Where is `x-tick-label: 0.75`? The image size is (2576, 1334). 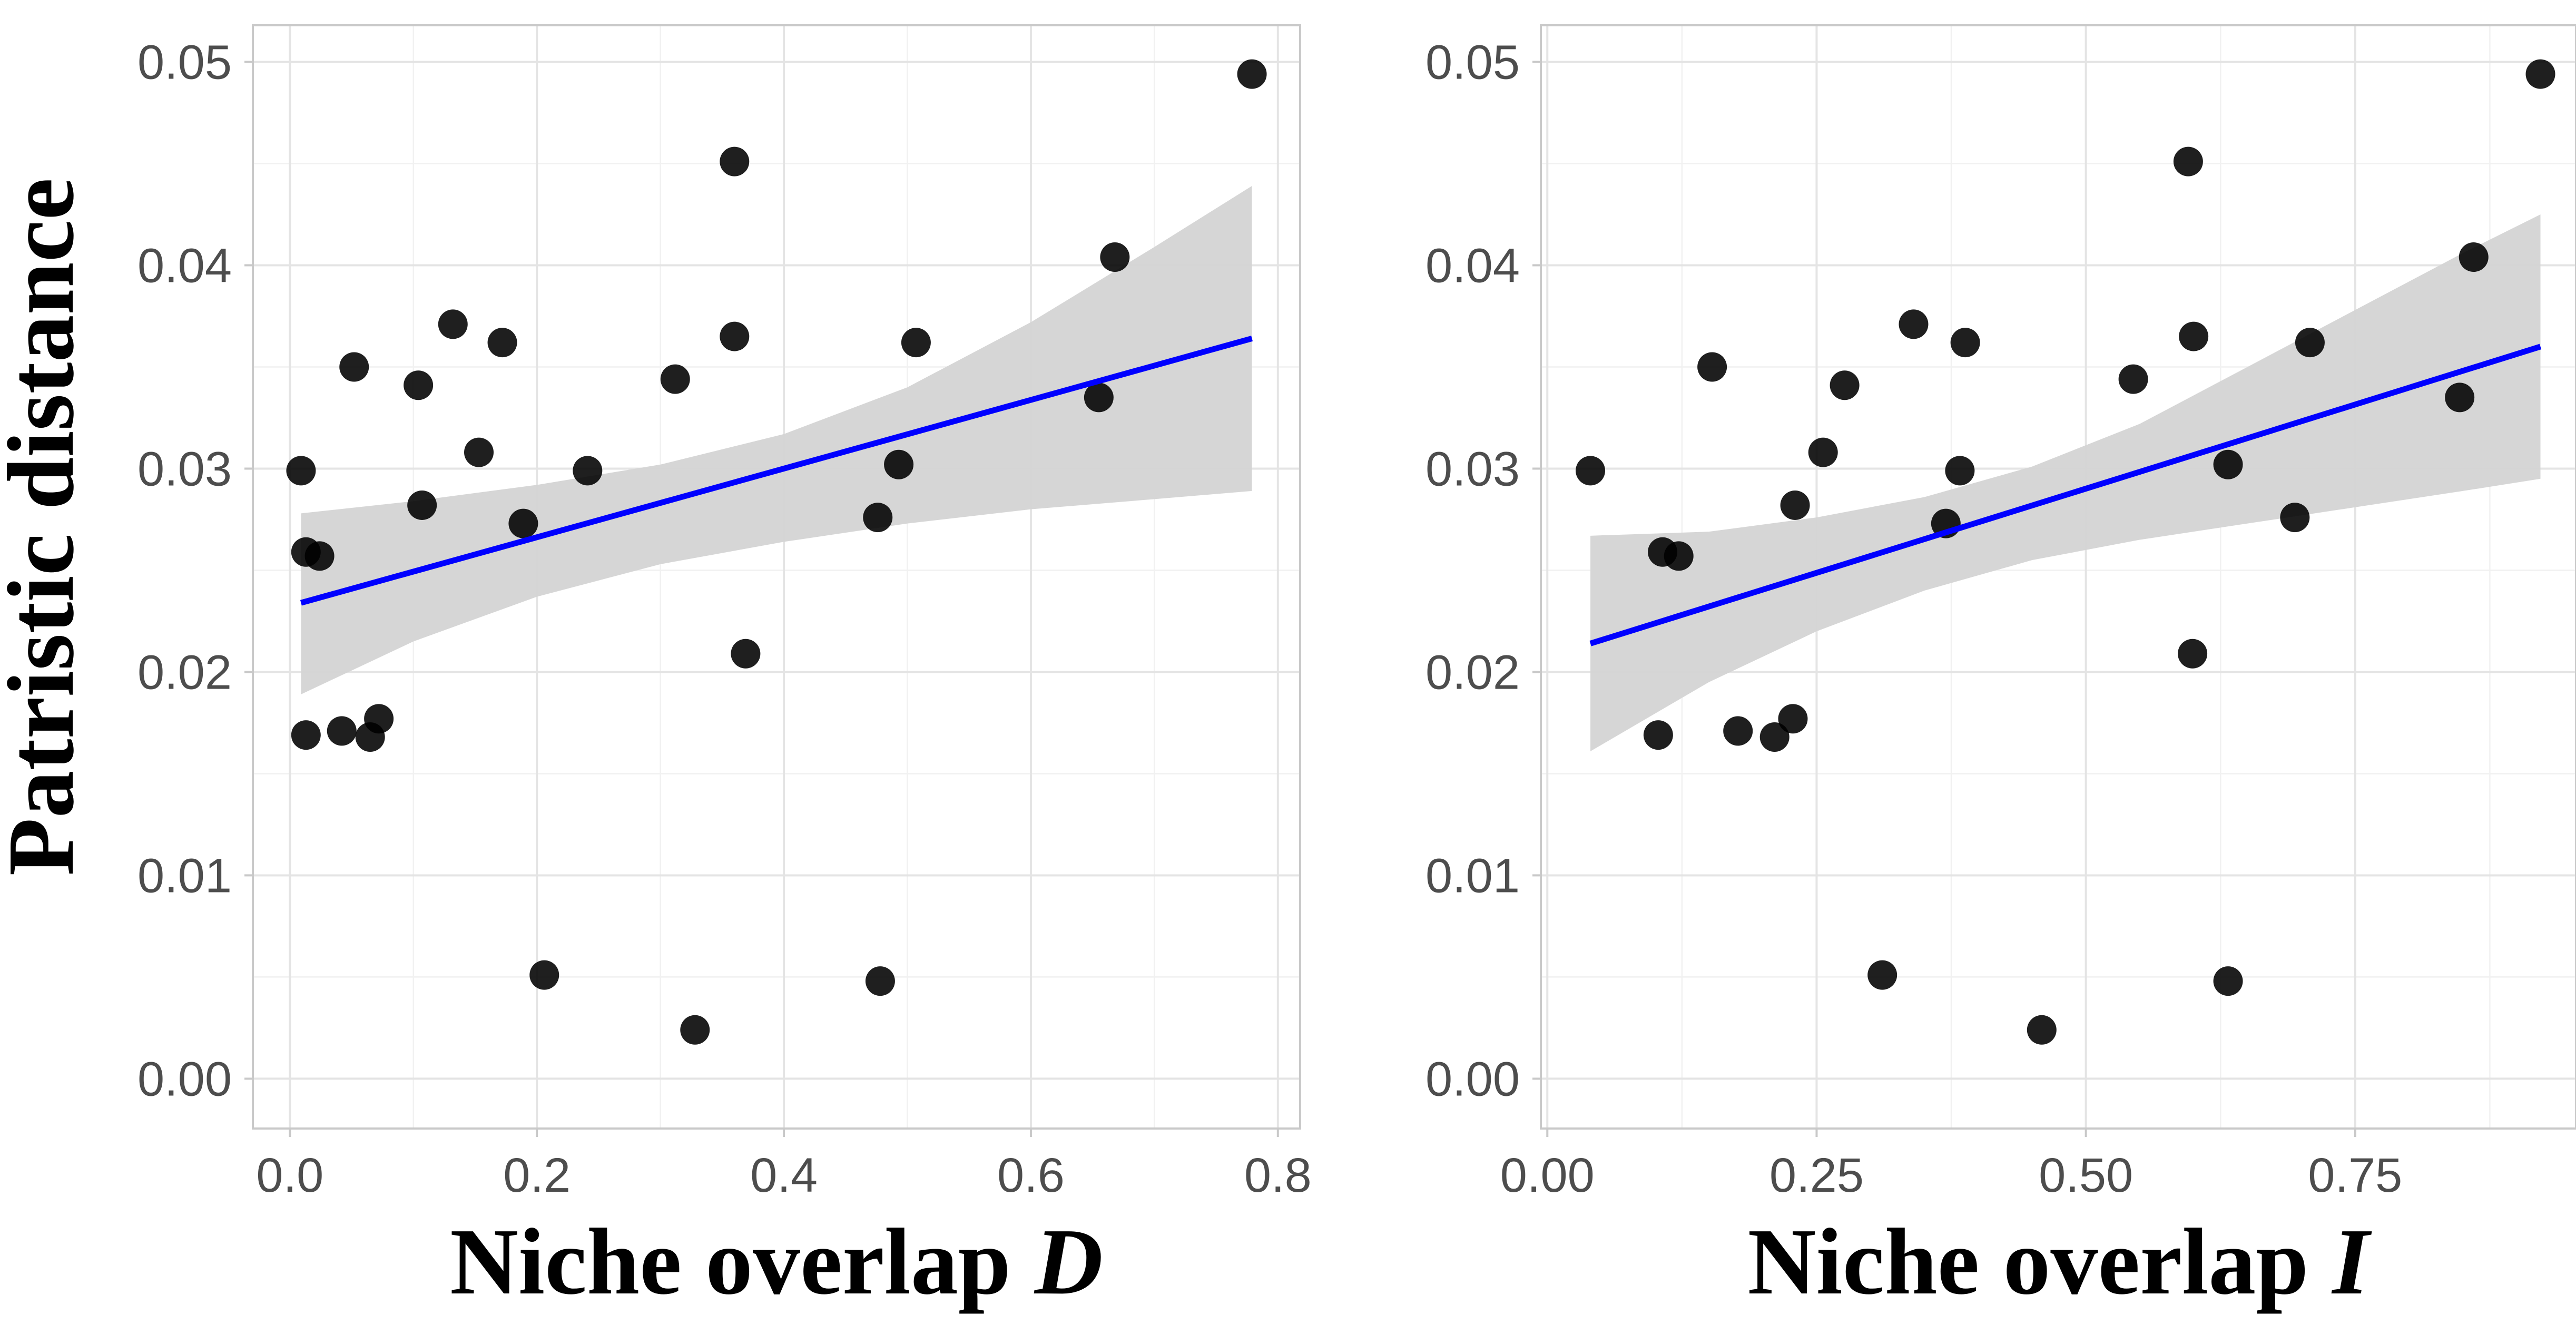 x-tick-label: 0.75 is located at coordinates (2355, 1175).